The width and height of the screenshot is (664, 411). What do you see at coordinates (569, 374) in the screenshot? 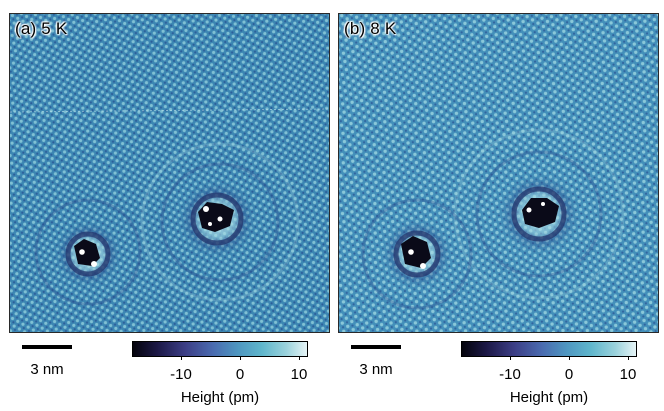
I see `colorbar-b-tick-label: 0` at bounding box center [569, 374].